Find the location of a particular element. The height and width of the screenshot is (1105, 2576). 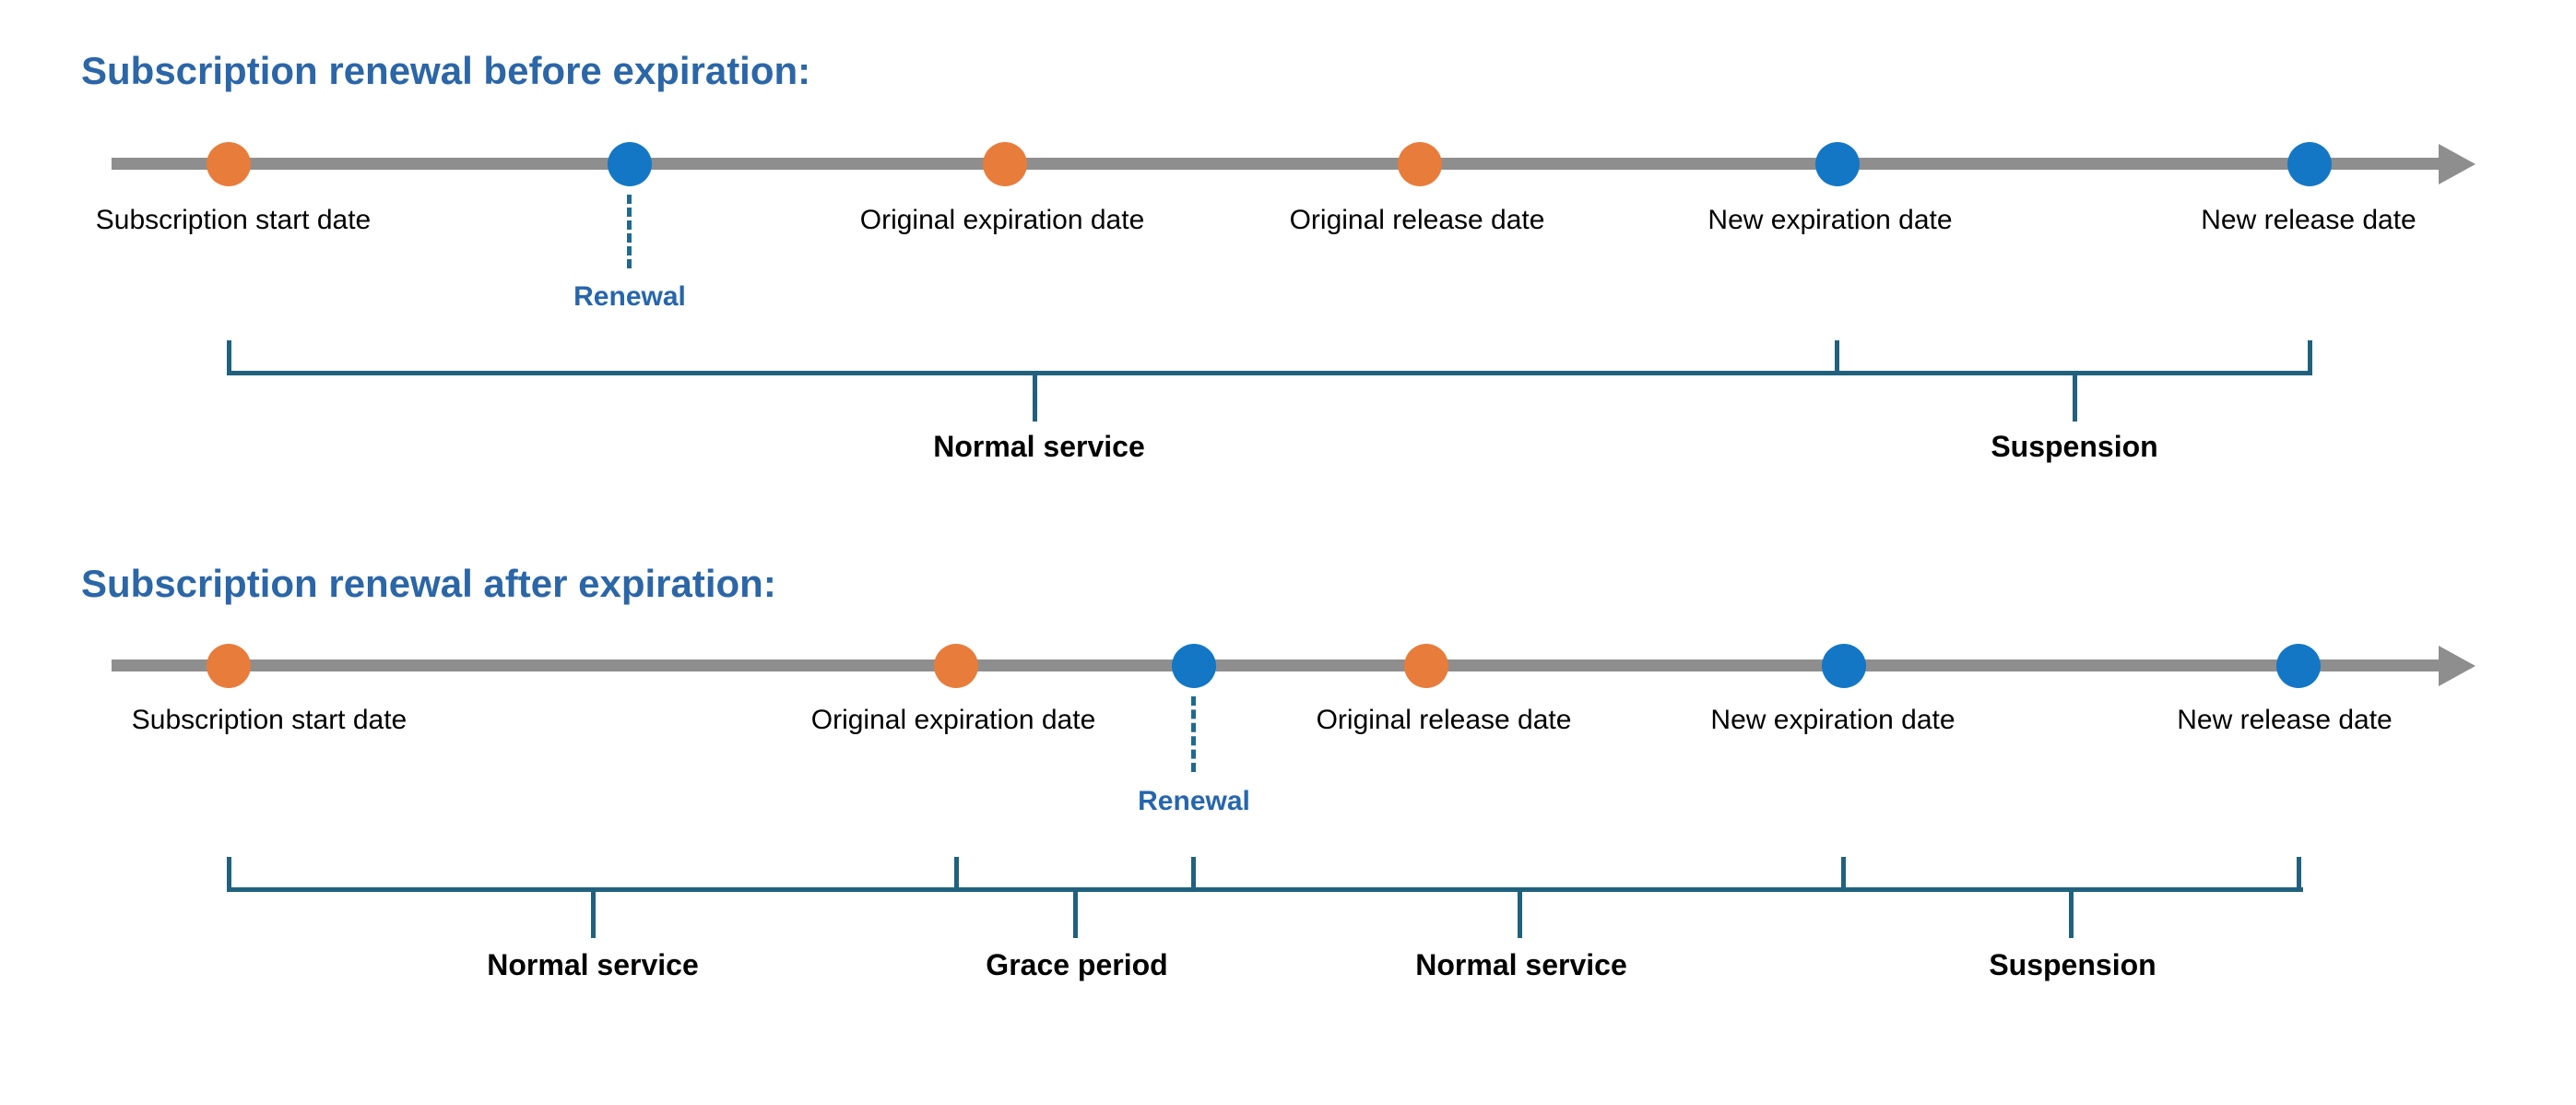

section-title: Subscription renewal after expiration: is located at coordinates (428, 583).